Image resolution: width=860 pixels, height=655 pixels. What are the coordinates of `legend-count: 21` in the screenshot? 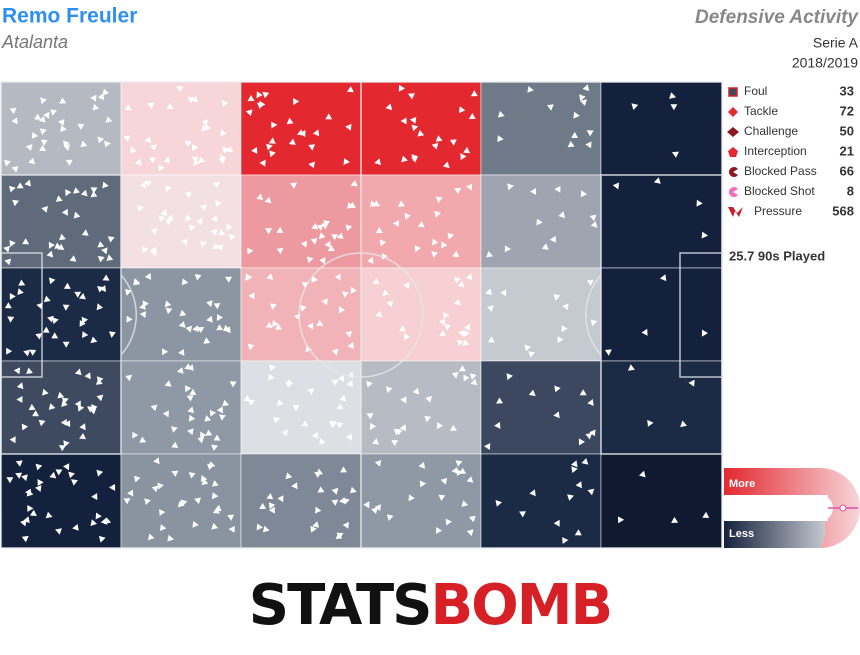 It's located at (847, 150).